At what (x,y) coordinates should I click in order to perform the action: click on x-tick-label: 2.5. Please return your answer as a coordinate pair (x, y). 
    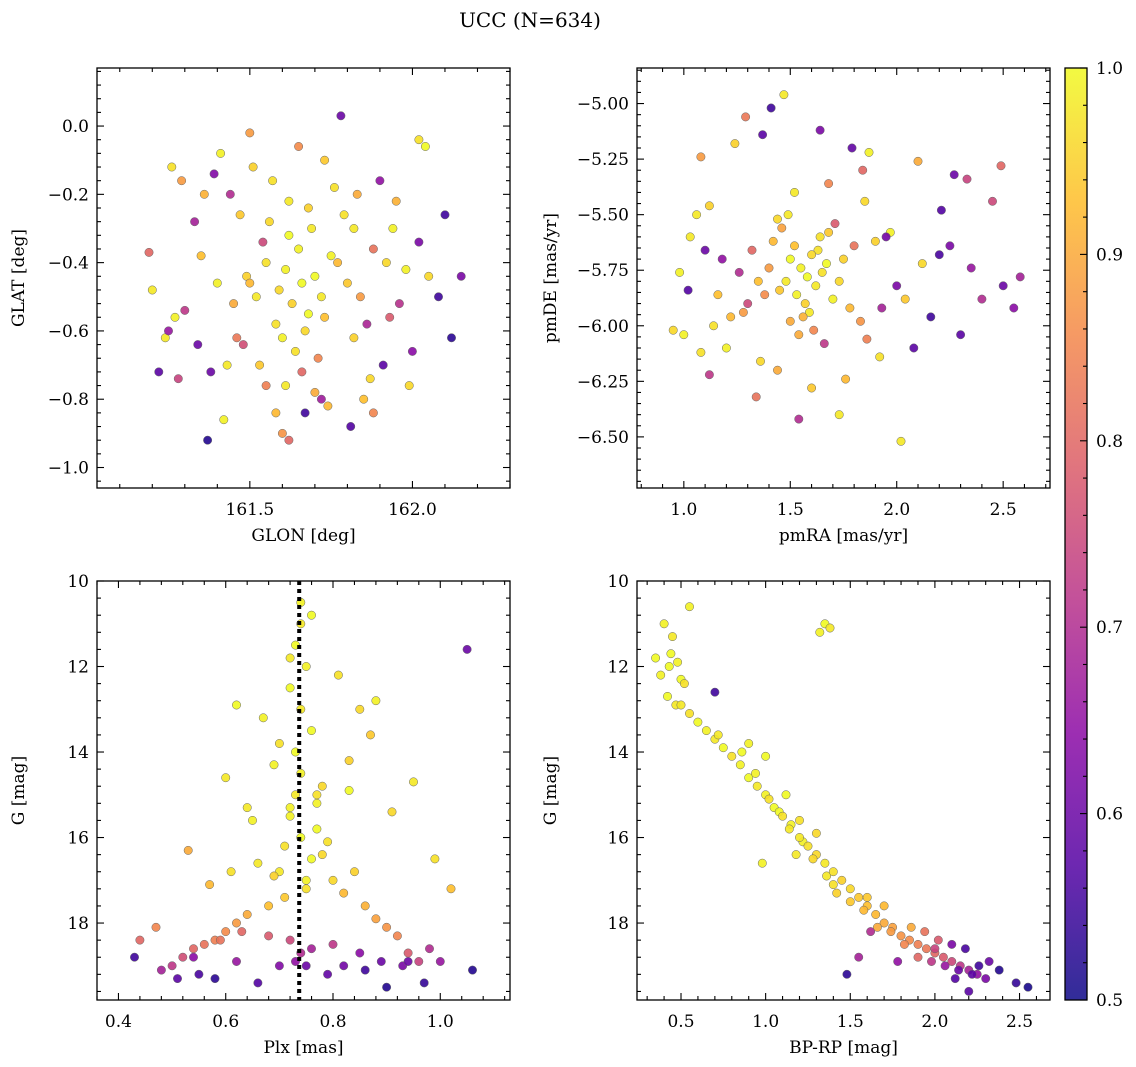
    Looking at the image, I should click on (1003, 510).